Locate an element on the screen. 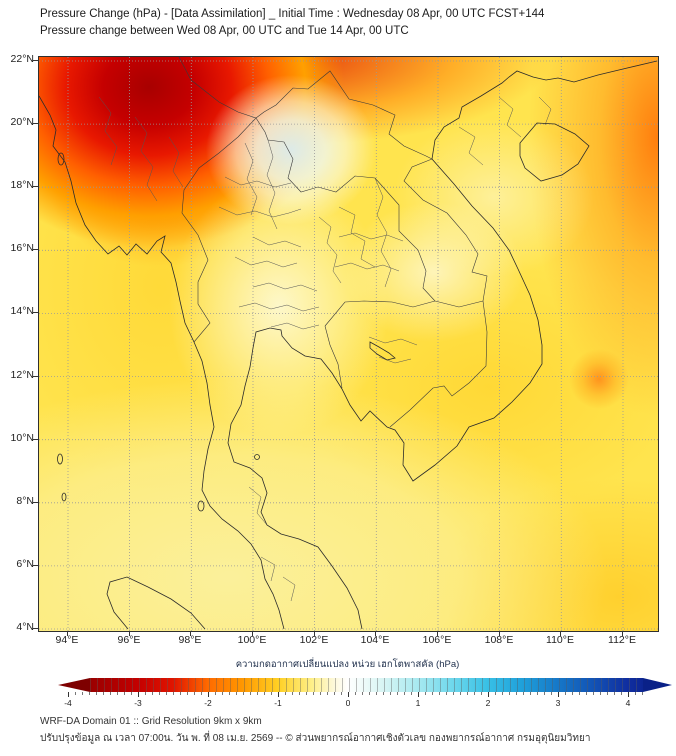 This screenshot has width=676, height=756. lon-label-112e: 112°E is located at coordinates (622, 640).